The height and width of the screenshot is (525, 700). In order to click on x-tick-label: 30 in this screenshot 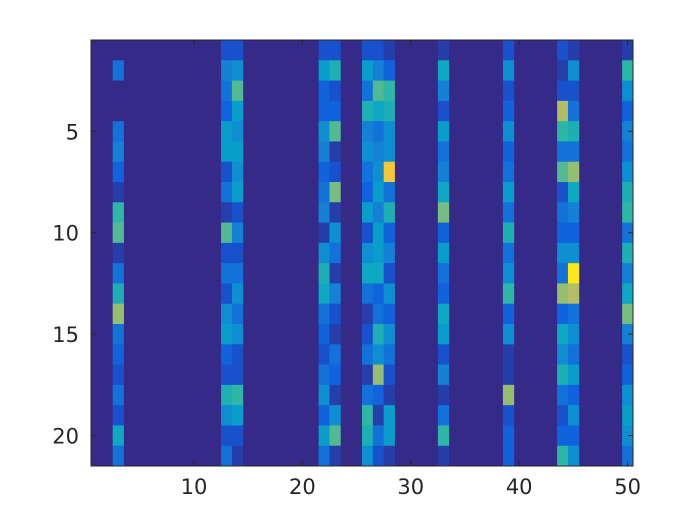, I will do `click(410, 487)`.